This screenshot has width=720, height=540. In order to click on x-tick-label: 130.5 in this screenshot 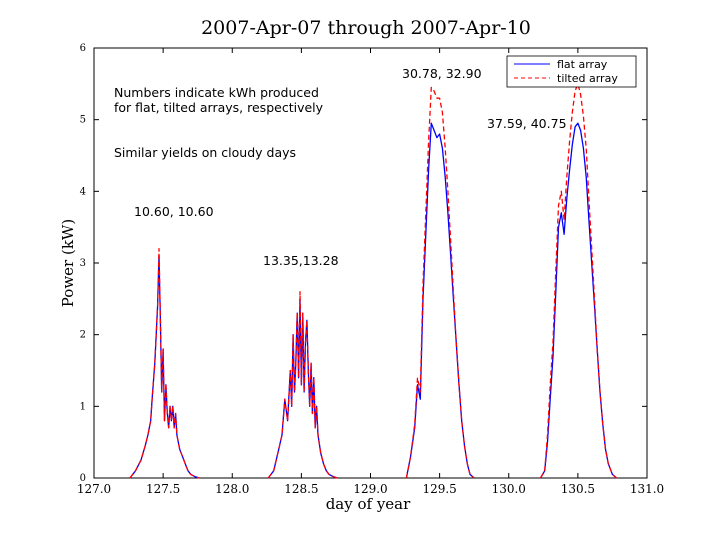, I will do `click(578, 489)`.